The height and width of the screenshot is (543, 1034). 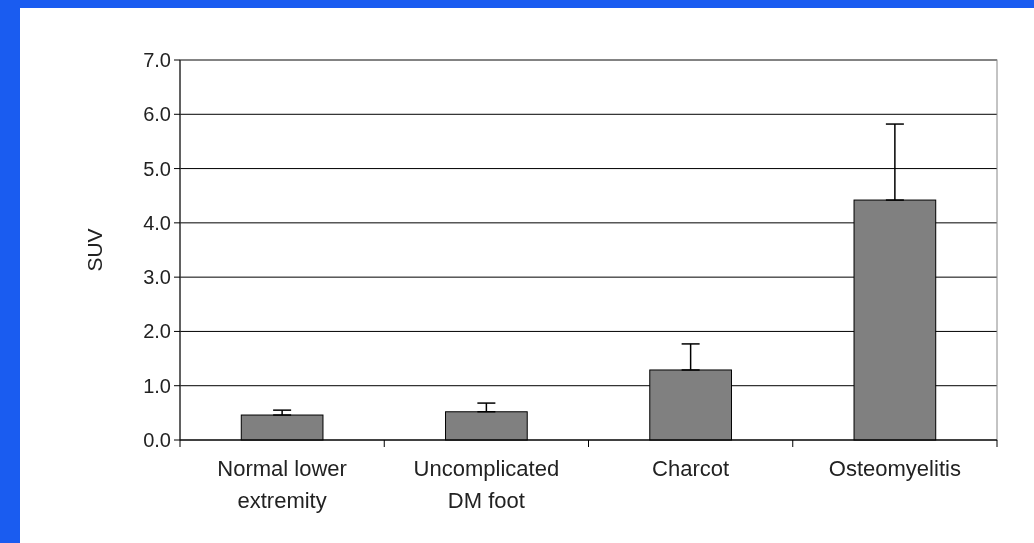 I want to click on y-tick-label: 1.0, so click(x=157, y=385).